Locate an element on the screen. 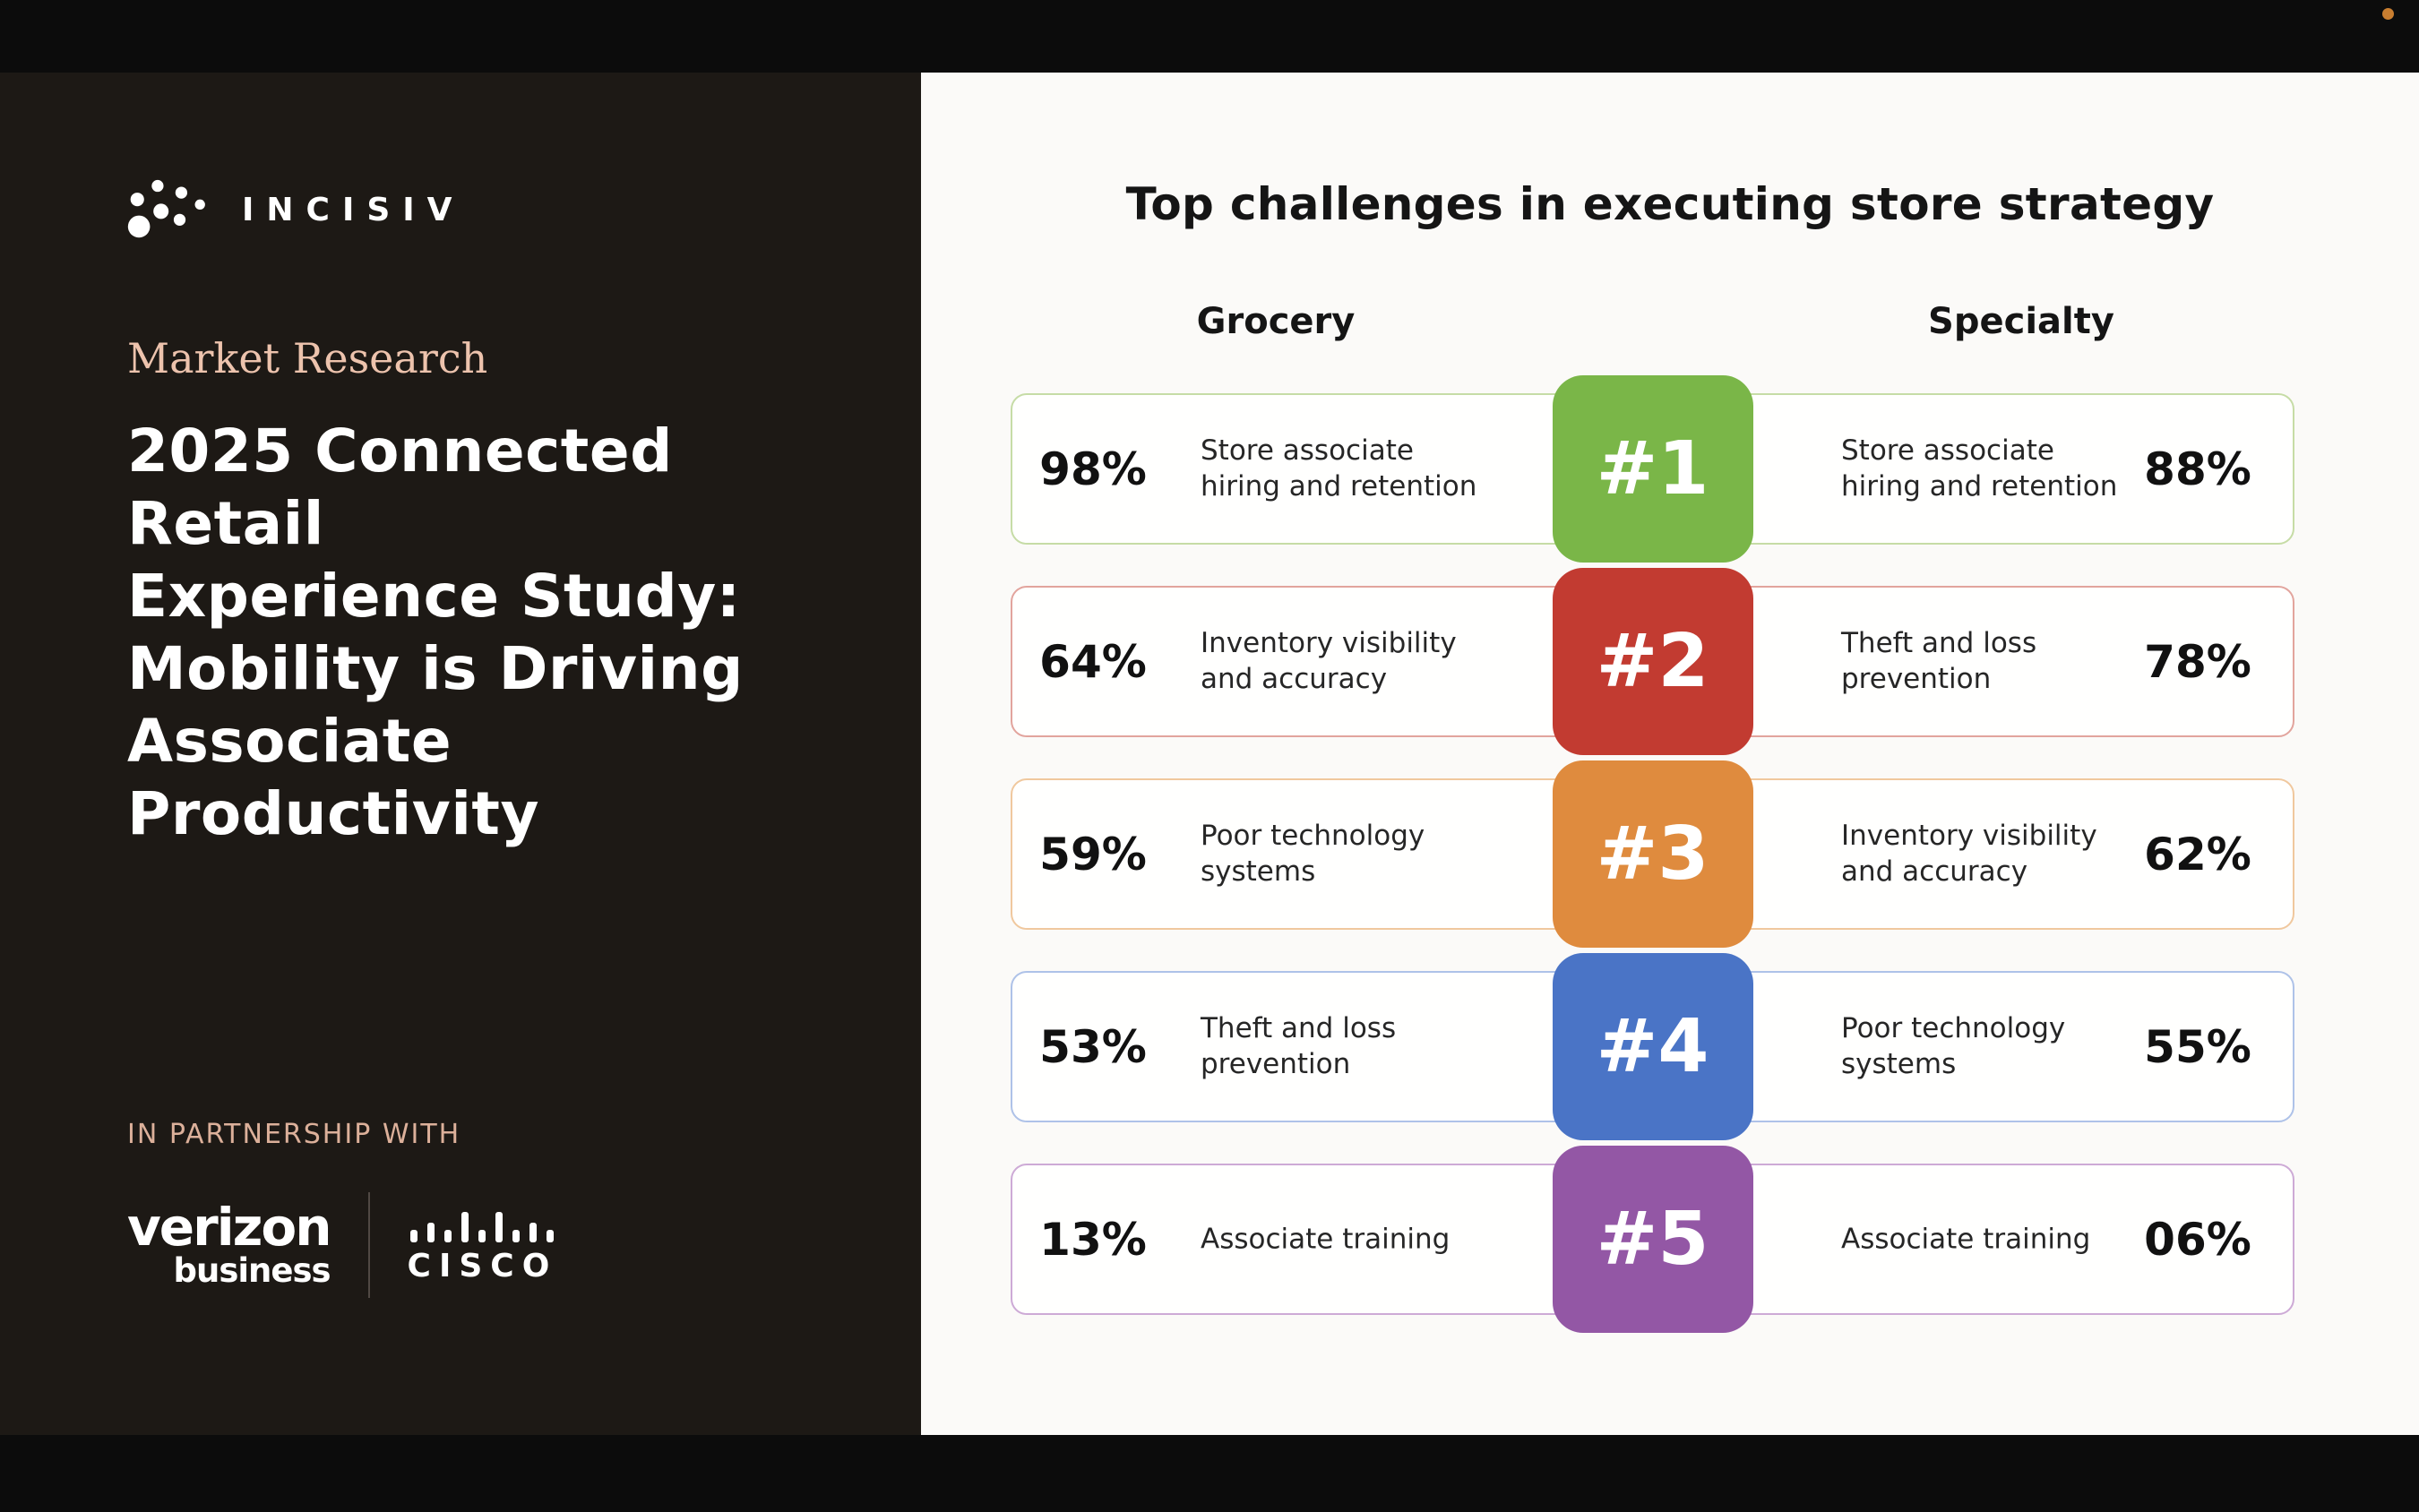 Image resolution: width=2419 pixels, height=1512 pixels. column-header-specialty: Specialty is located at coordinates (2021, 322).